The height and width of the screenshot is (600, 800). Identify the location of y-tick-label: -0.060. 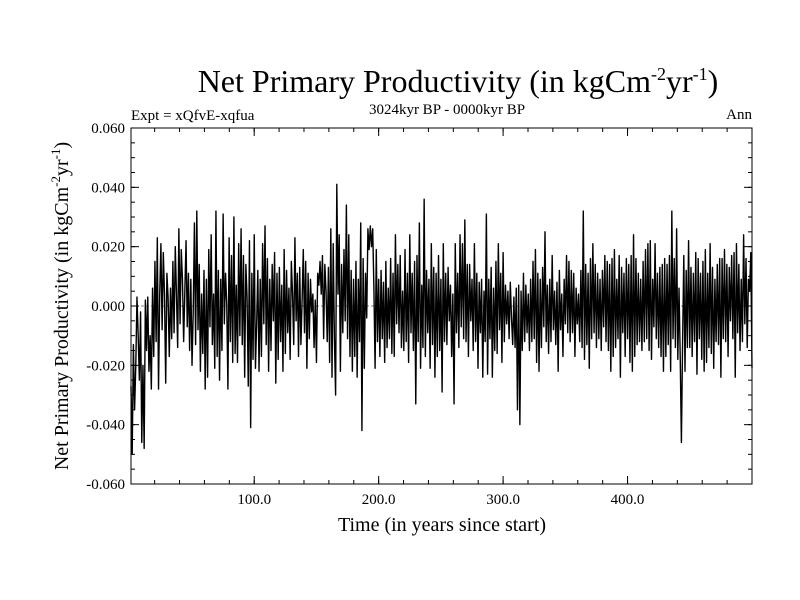
(105, 485).